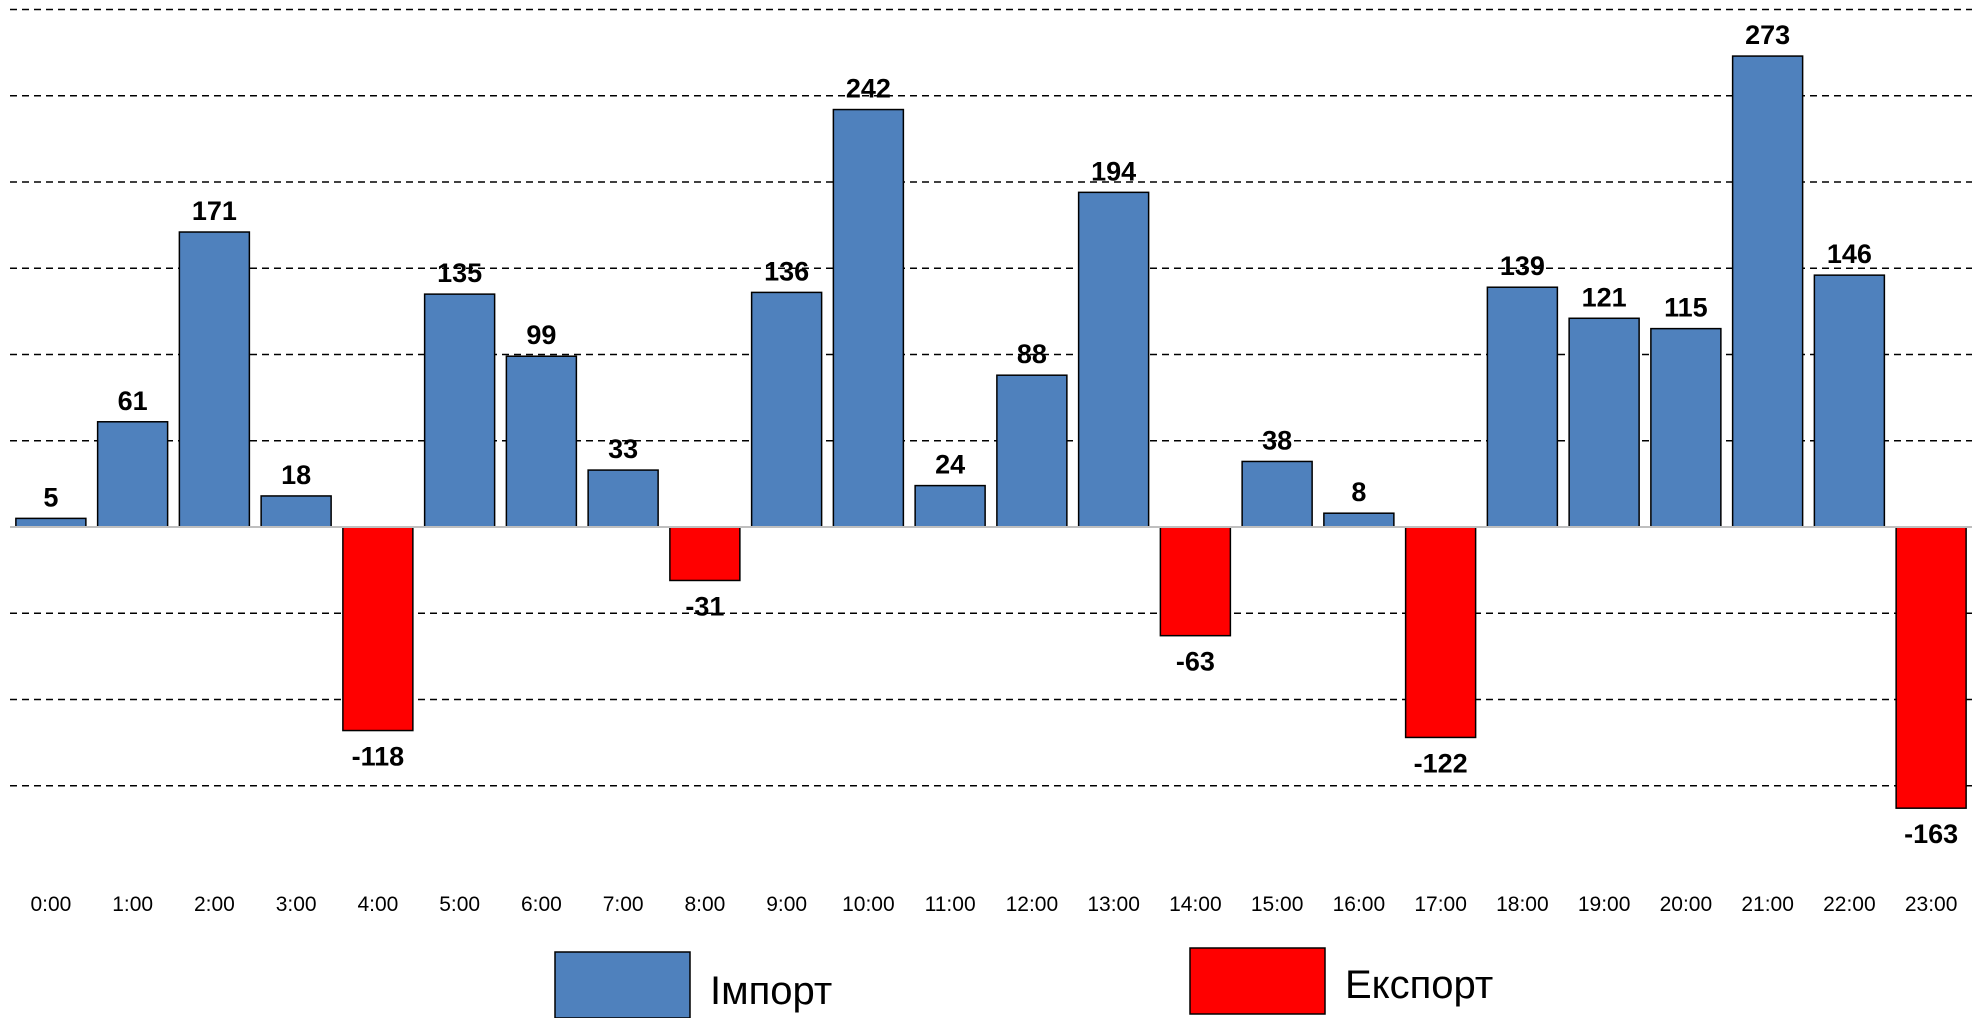 This screenshot has height=1023, width=1982. I want to click on bar-value-label: 194, so click(1113, 171).